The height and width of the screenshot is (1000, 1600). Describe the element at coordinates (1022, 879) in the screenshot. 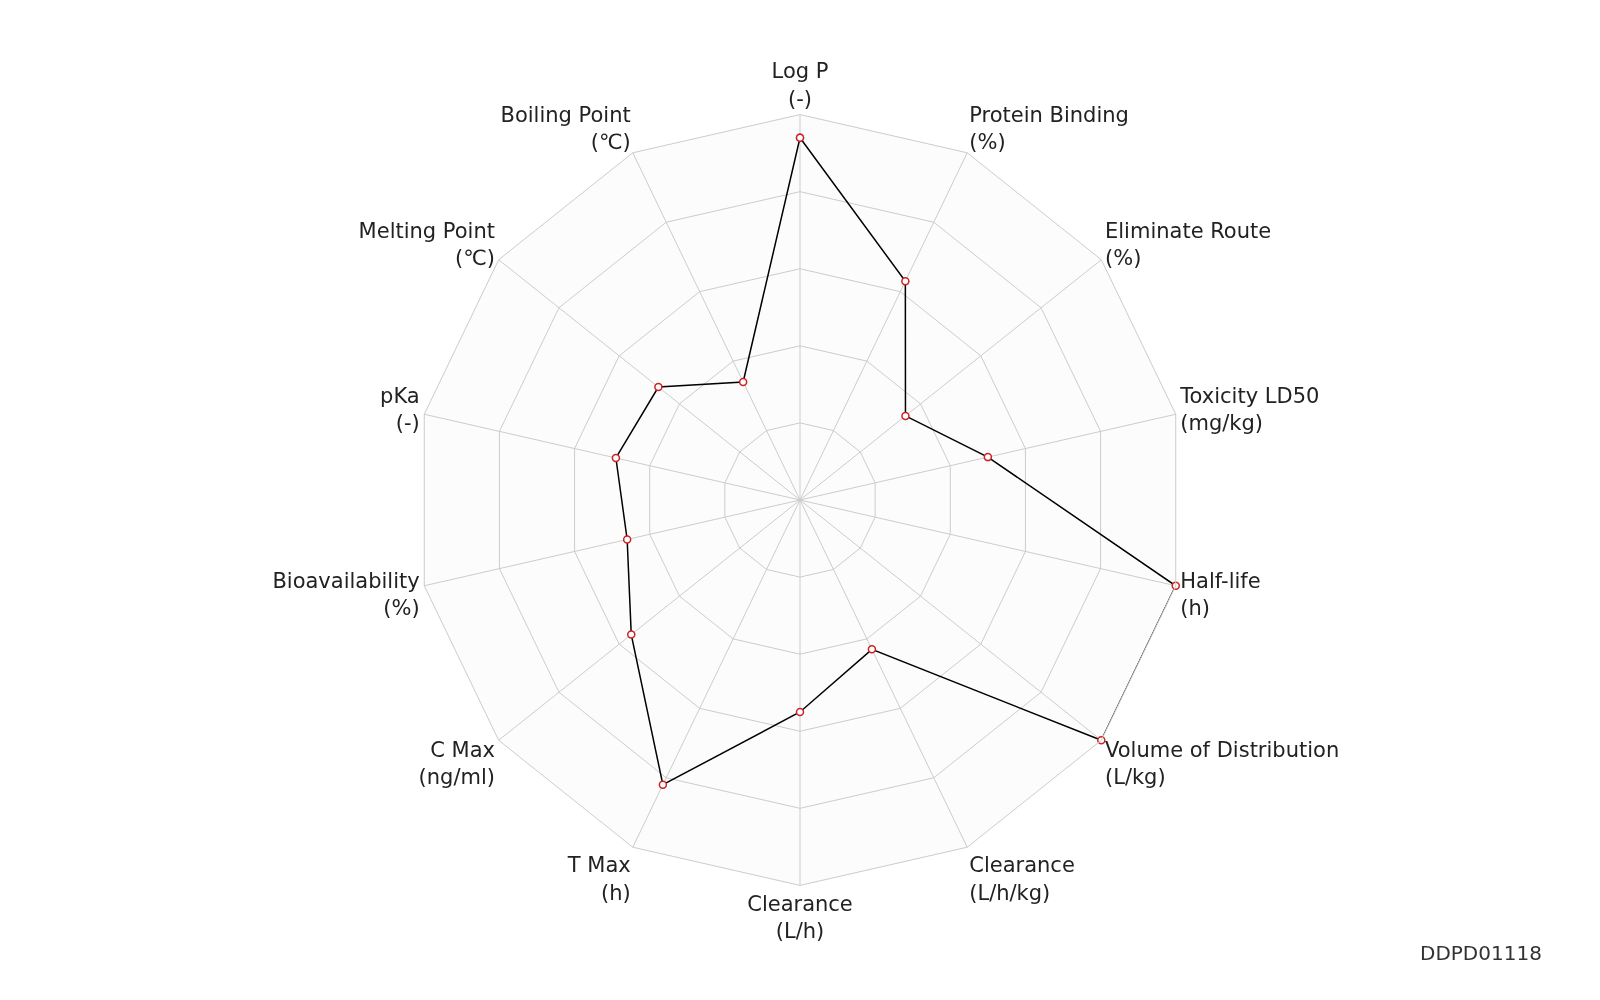

I see `spoke-label: Clearance (L/h/kg)` at that location.